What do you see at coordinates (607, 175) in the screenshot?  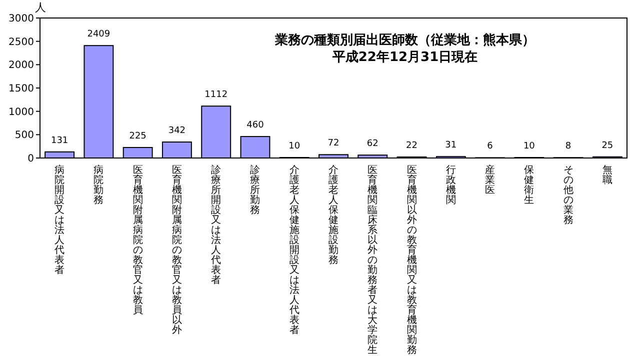 I see `x-tick-label: 無職` at bounding box center [607, 175].